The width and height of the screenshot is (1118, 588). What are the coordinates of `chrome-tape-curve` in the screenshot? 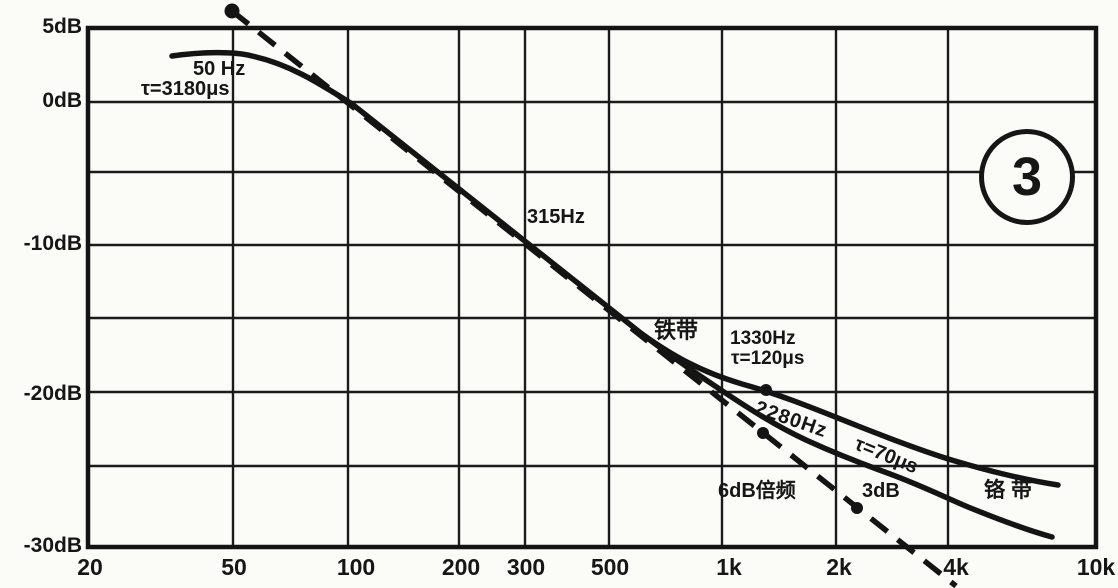 It's located at (847, 435).